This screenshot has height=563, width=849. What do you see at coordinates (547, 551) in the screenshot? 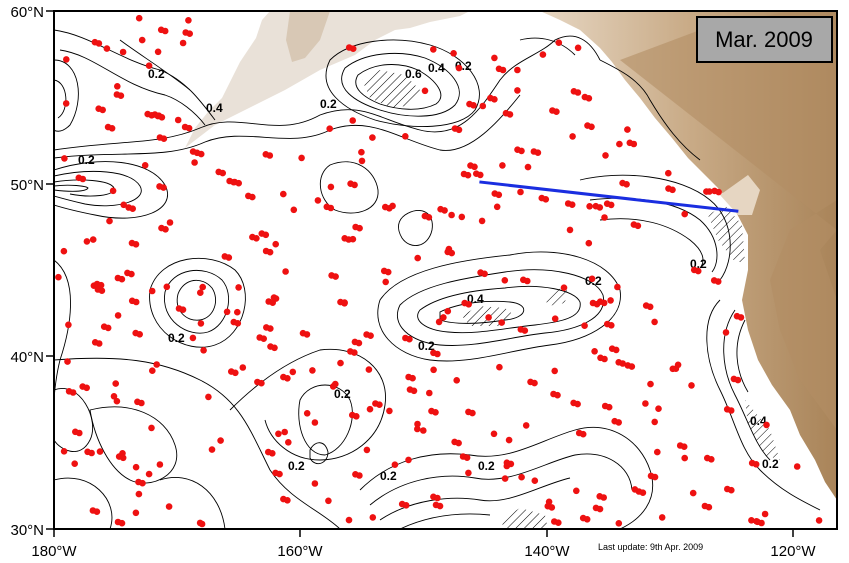
I see `lon-tick-label: 140°W` at bounding box center [547, 551].